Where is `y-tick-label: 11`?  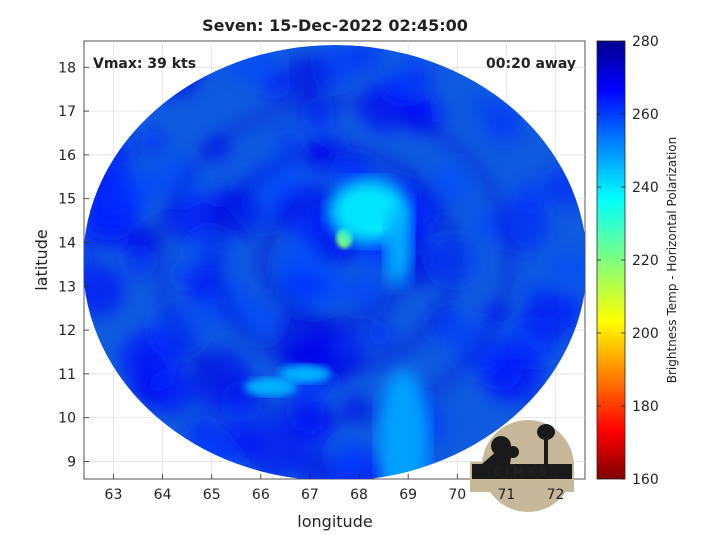 y-tick-label: 11 is located at coordinates (67, 375).